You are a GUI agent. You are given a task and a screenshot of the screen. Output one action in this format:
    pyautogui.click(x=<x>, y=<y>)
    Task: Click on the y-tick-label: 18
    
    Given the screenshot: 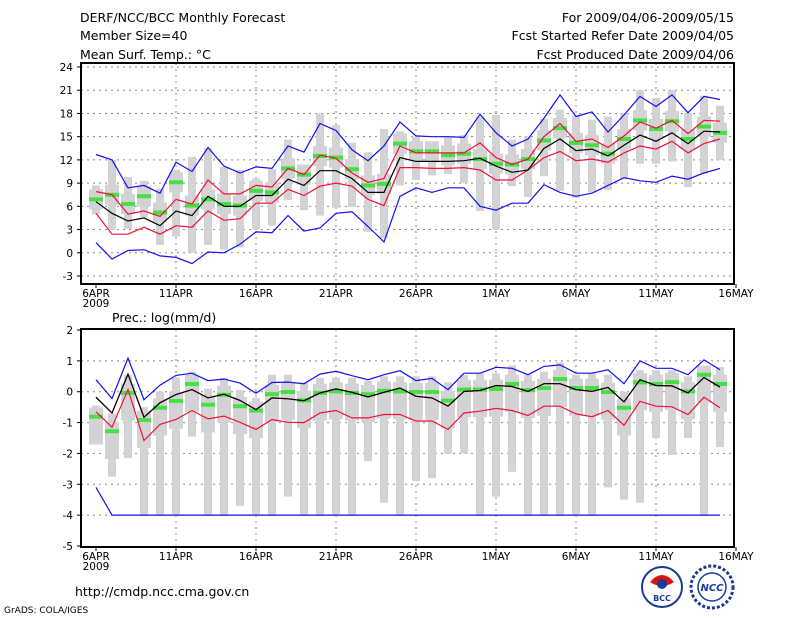 What is the action you would take?
    pyautogui.click(x=66, y=114)
    